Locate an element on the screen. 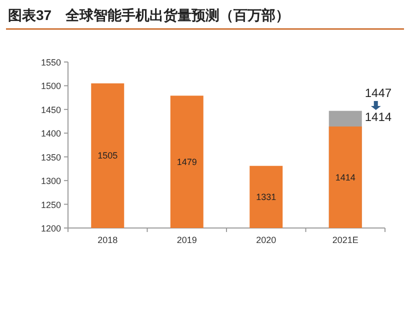 The height and width of the screenshot is (321, 410). x-tick-label: 2020 is located at coordinates (266, 240).